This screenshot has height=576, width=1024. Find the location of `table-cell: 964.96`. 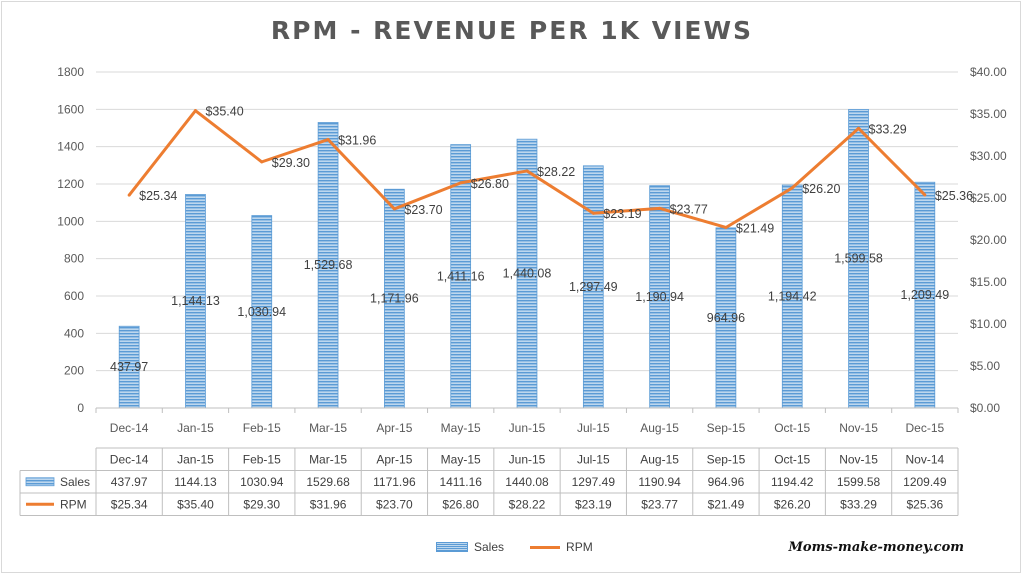

table-cell: 964.96 is located at coordinates (726, 482).